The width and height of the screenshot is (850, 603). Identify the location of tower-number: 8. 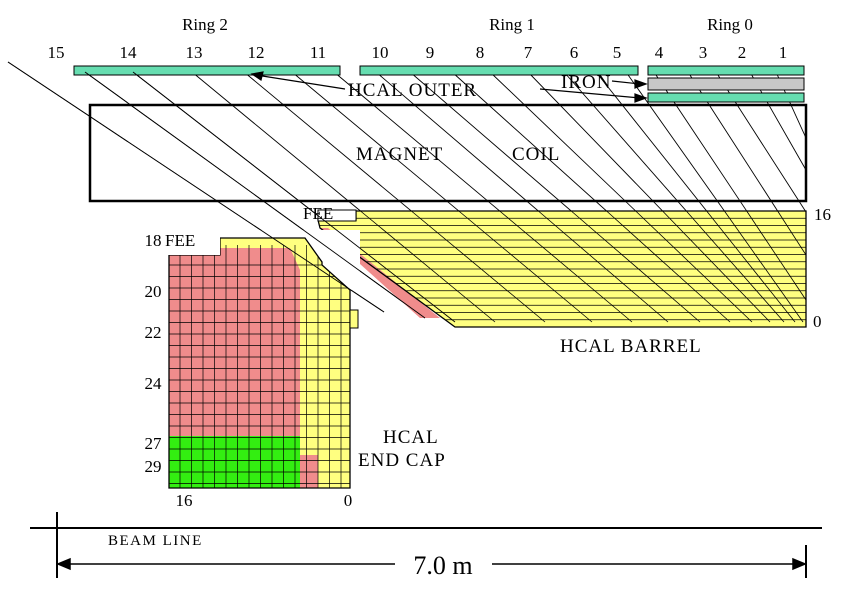
(480, 52).